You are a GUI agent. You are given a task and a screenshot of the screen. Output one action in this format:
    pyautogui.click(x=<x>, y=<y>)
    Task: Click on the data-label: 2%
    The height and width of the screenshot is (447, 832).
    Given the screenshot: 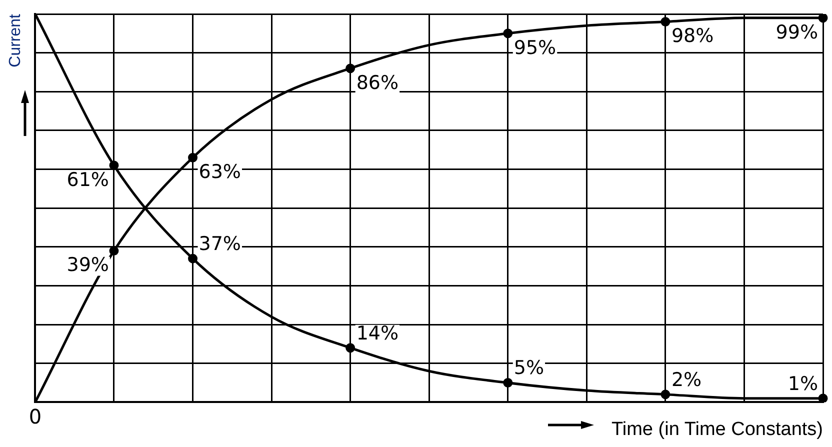 What is the action you would take?
    pyautogui.click(x=686, y=379)
    